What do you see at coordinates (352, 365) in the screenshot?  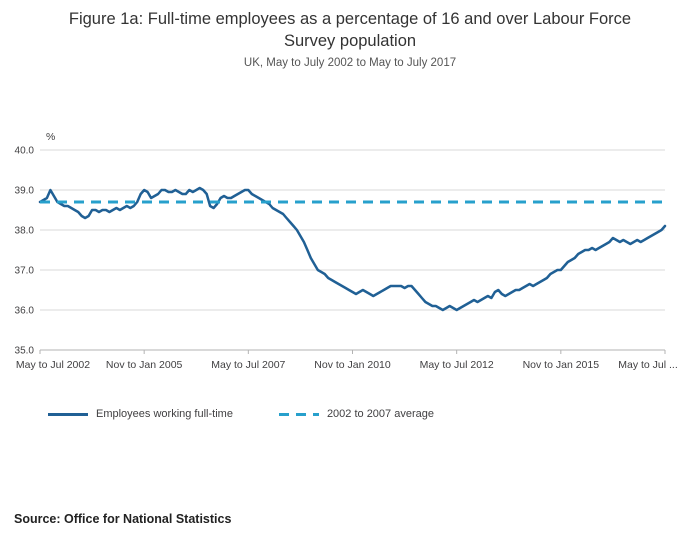 I see `x-tick-label: Nov to Jan 2010` at bounding box center [352, 365].